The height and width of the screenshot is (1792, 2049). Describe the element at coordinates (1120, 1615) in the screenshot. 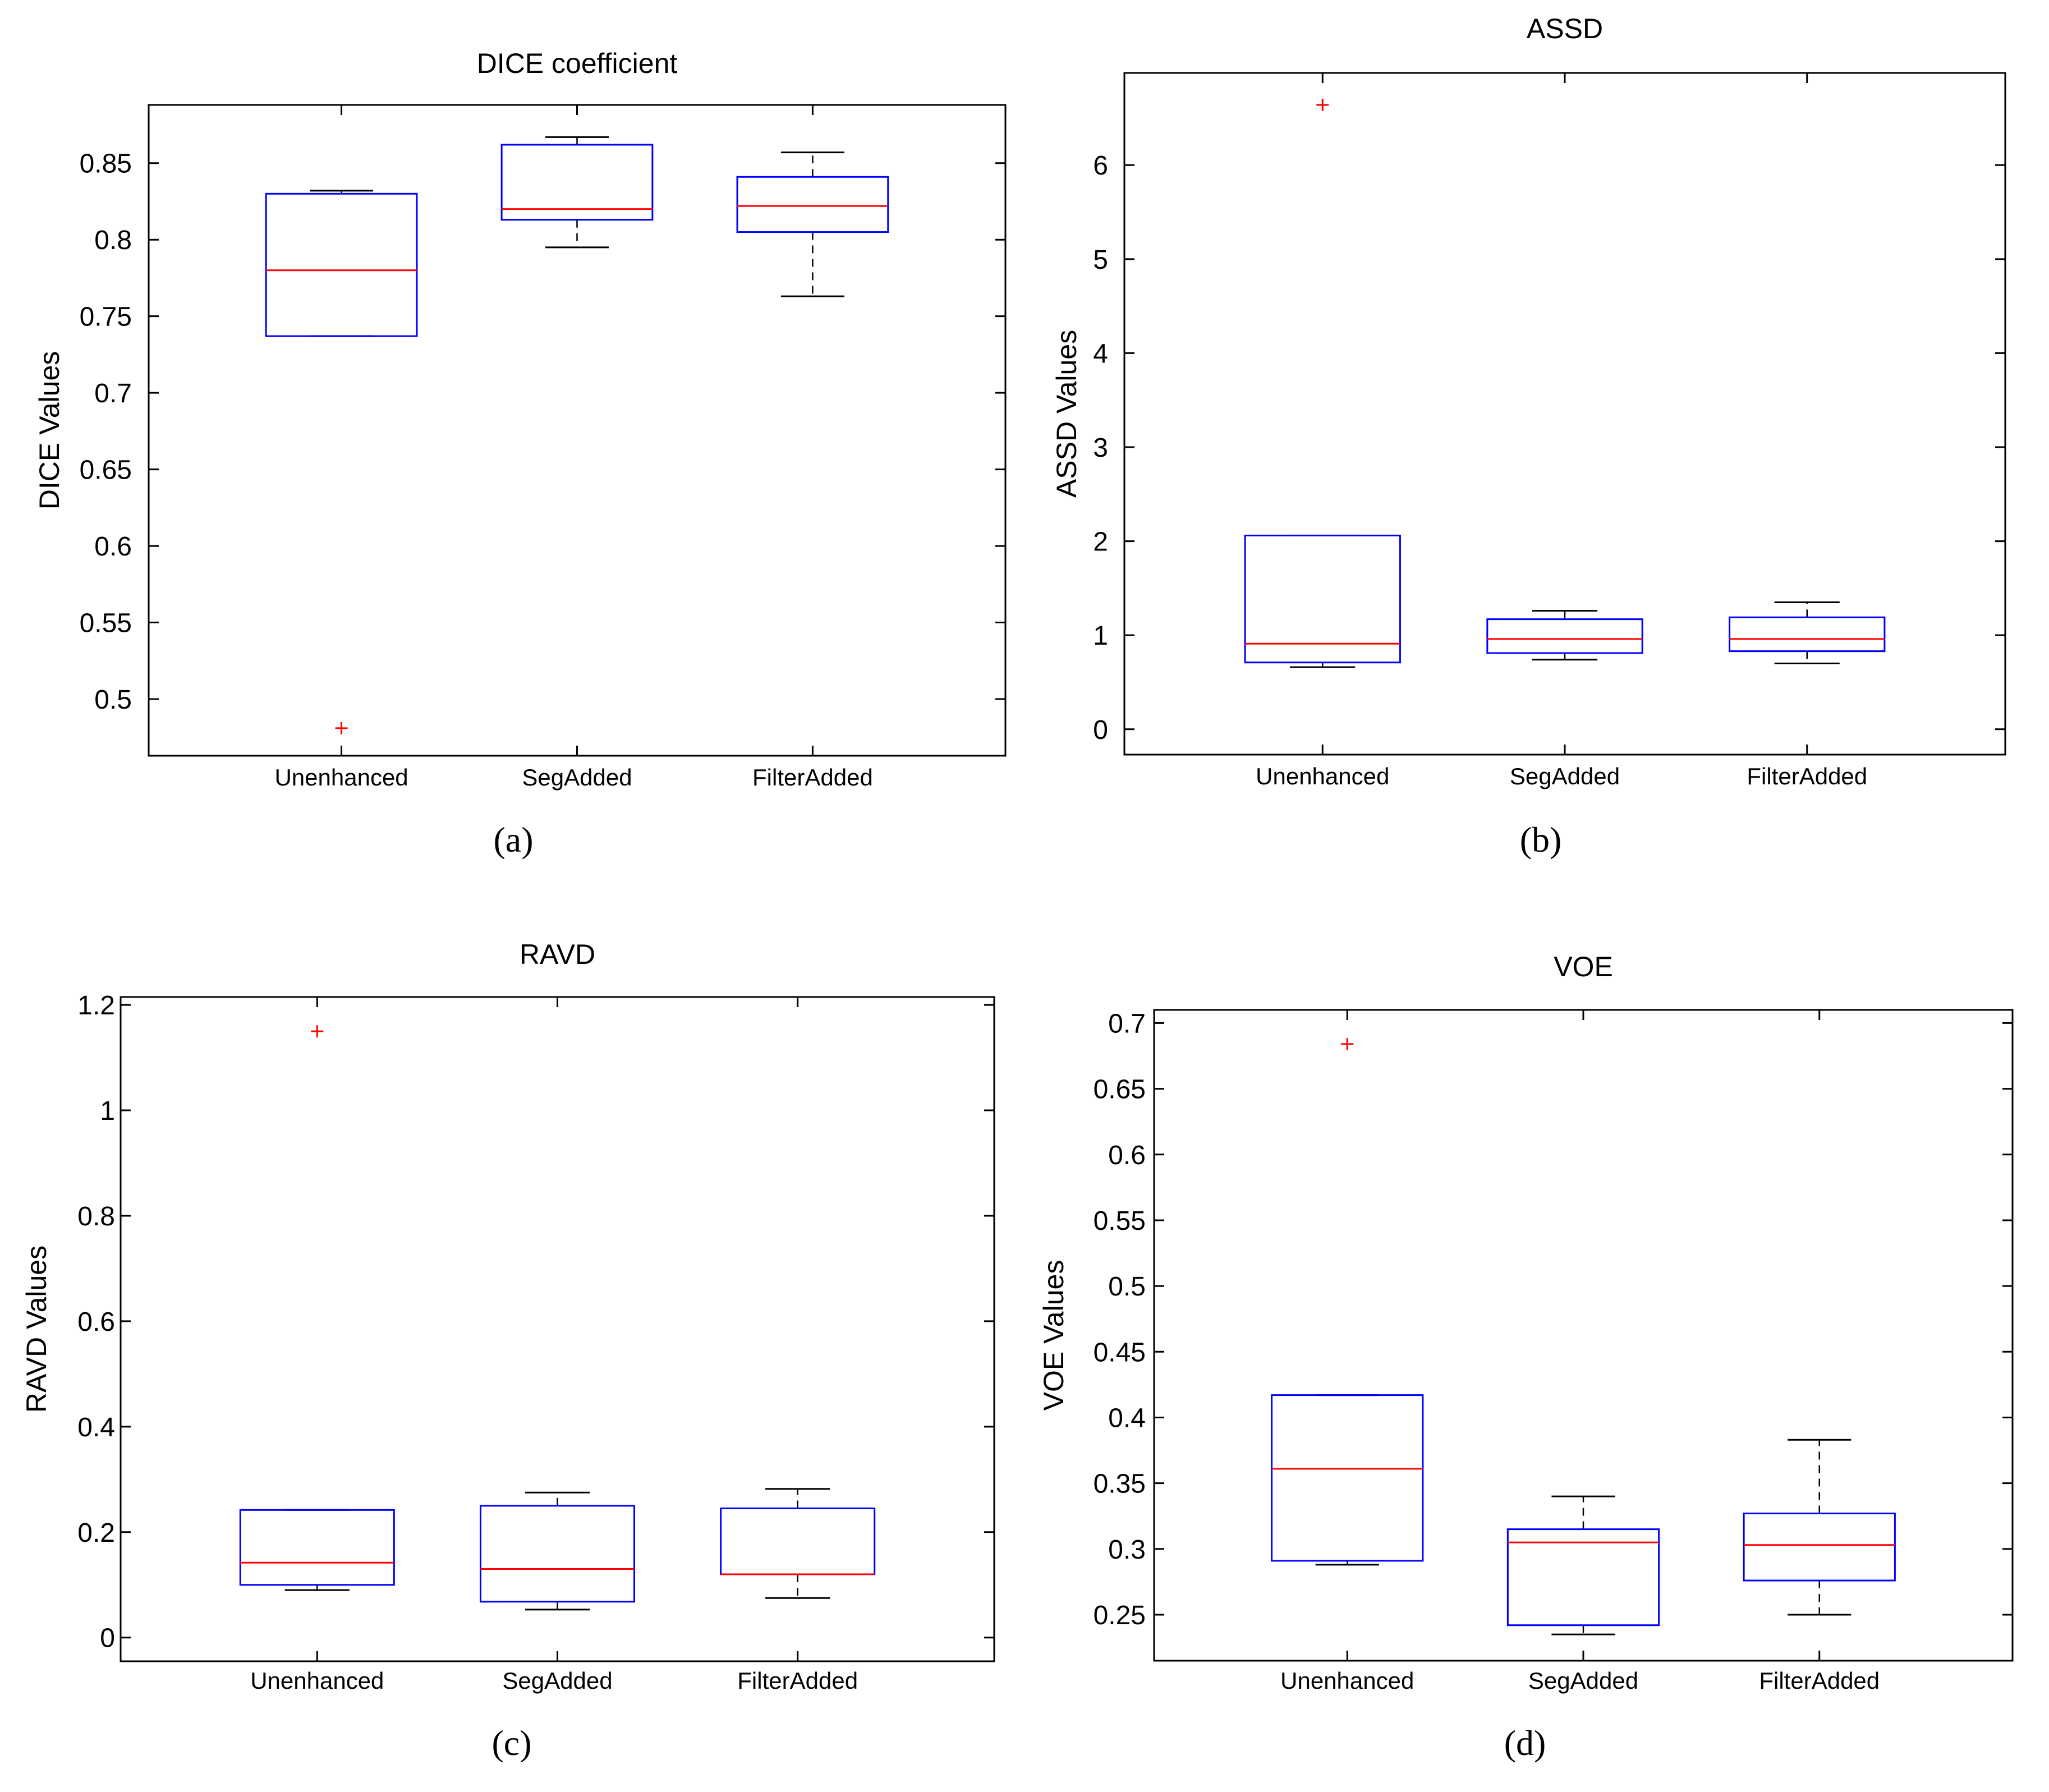

I see `y-tick-label: 0.25` at that location.